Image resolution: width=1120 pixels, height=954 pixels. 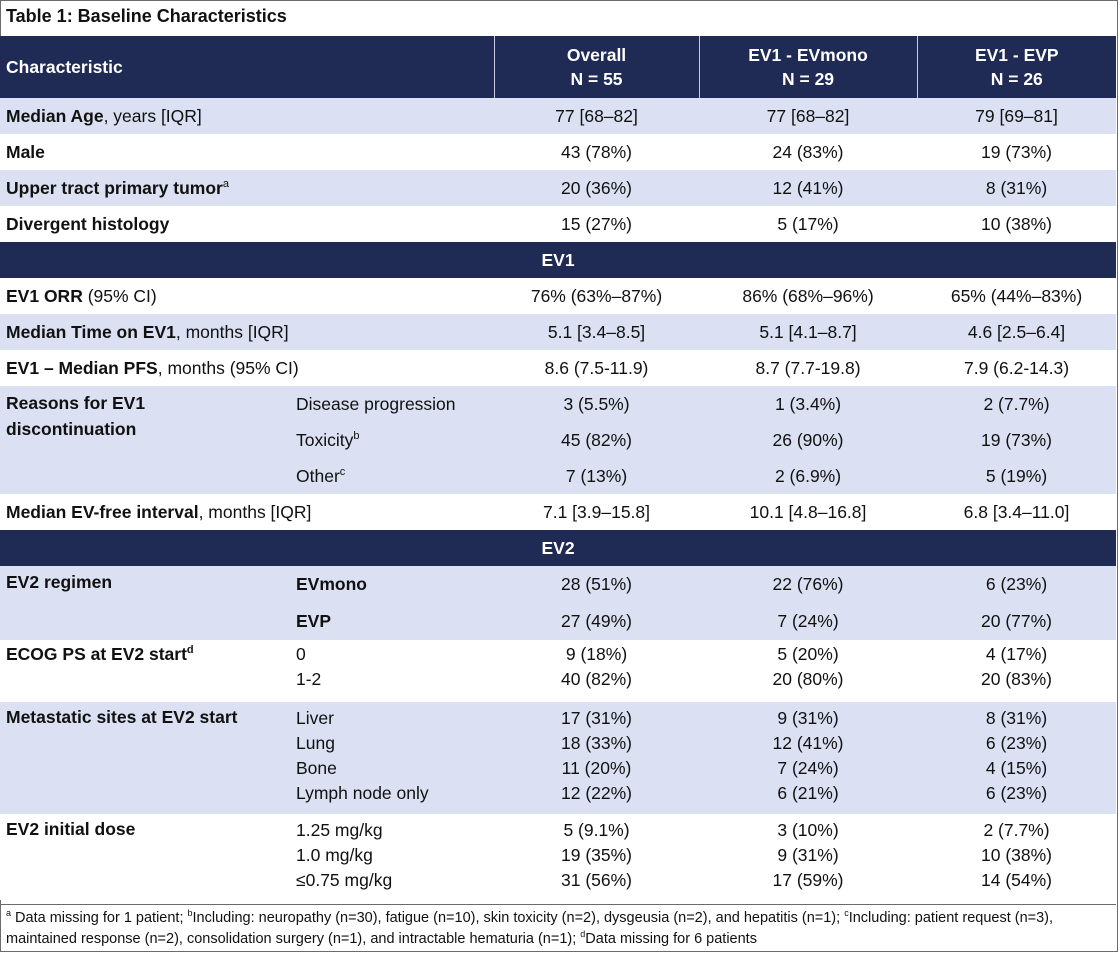 I want to click on cell-overall: 7.1 [3.9–15.8], so click(x=597, y=512).